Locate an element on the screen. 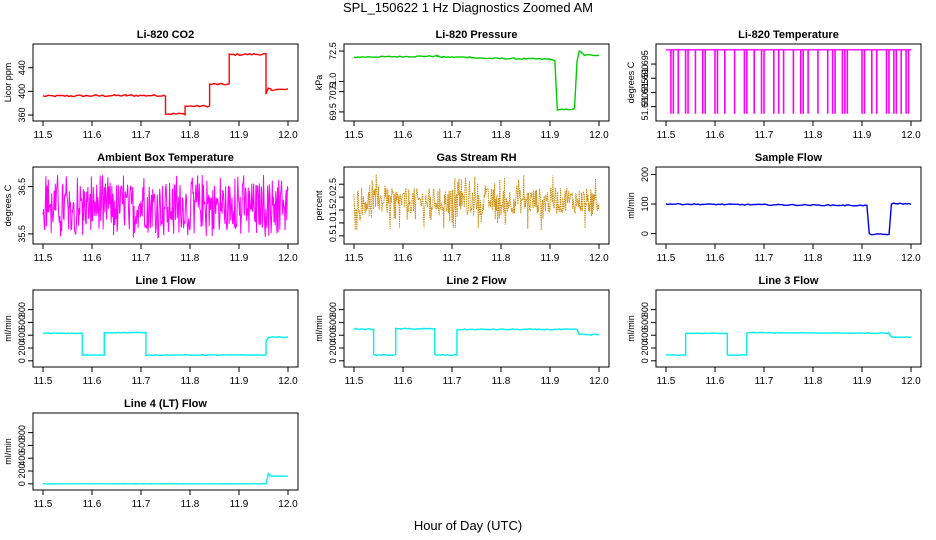 Image resolution: width=936 pixels, height=540 pixels. chart-title: Gas Stream RH is located at coordinates (476, 158).